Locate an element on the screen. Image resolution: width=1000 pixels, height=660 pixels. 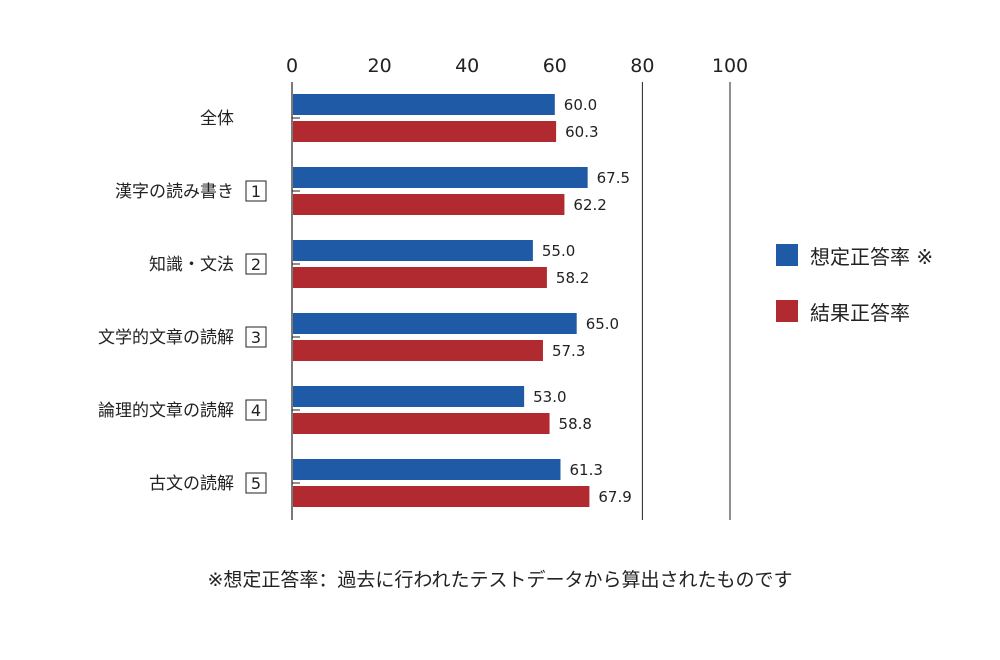
data-label-result: 67.9 is located at coordinates (614, 497).